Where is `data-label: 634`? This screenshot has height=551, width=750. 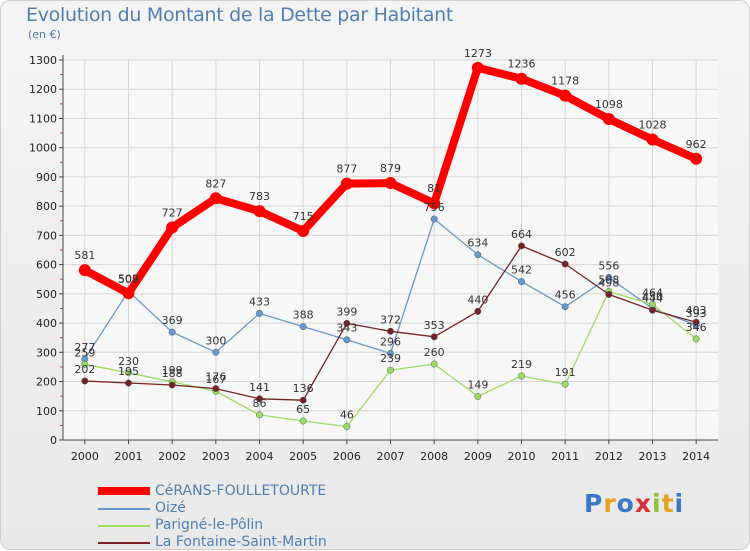 data-label: 634 is located at coordinates (477, 243).